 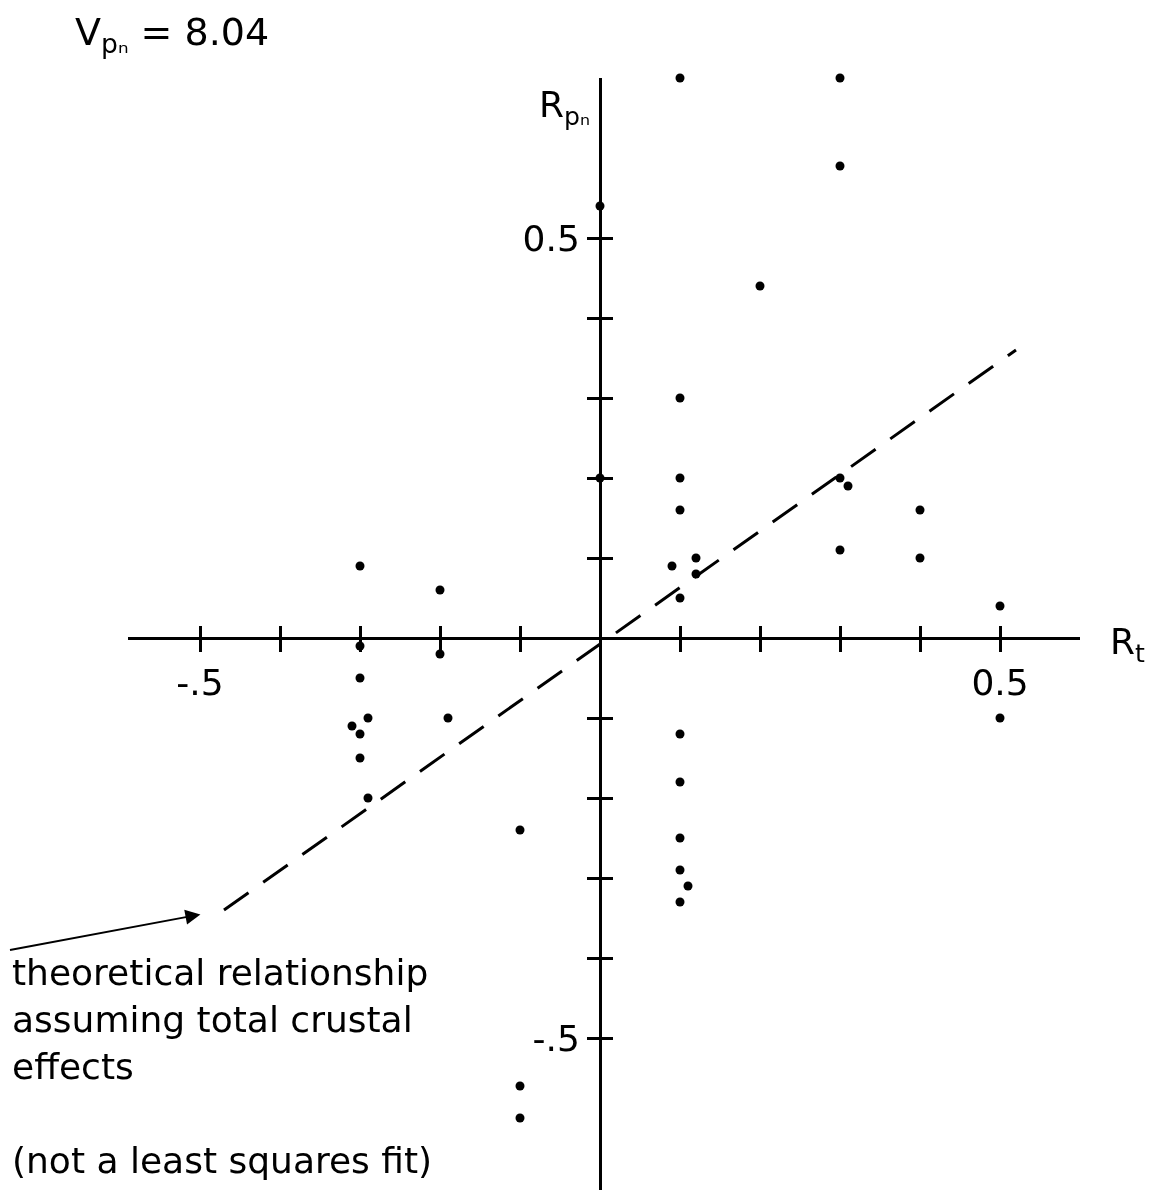 I want to click on annotation: theoretical relationship assuming total crustal effects, so click(x=220, y=1019).